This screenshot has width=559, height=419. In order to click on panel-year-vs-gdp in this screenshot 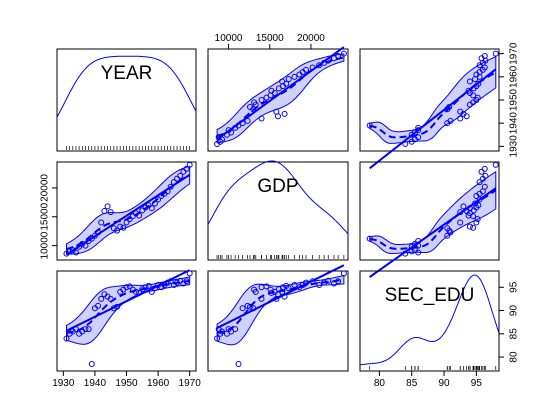, I will do `click(278, 99)`.